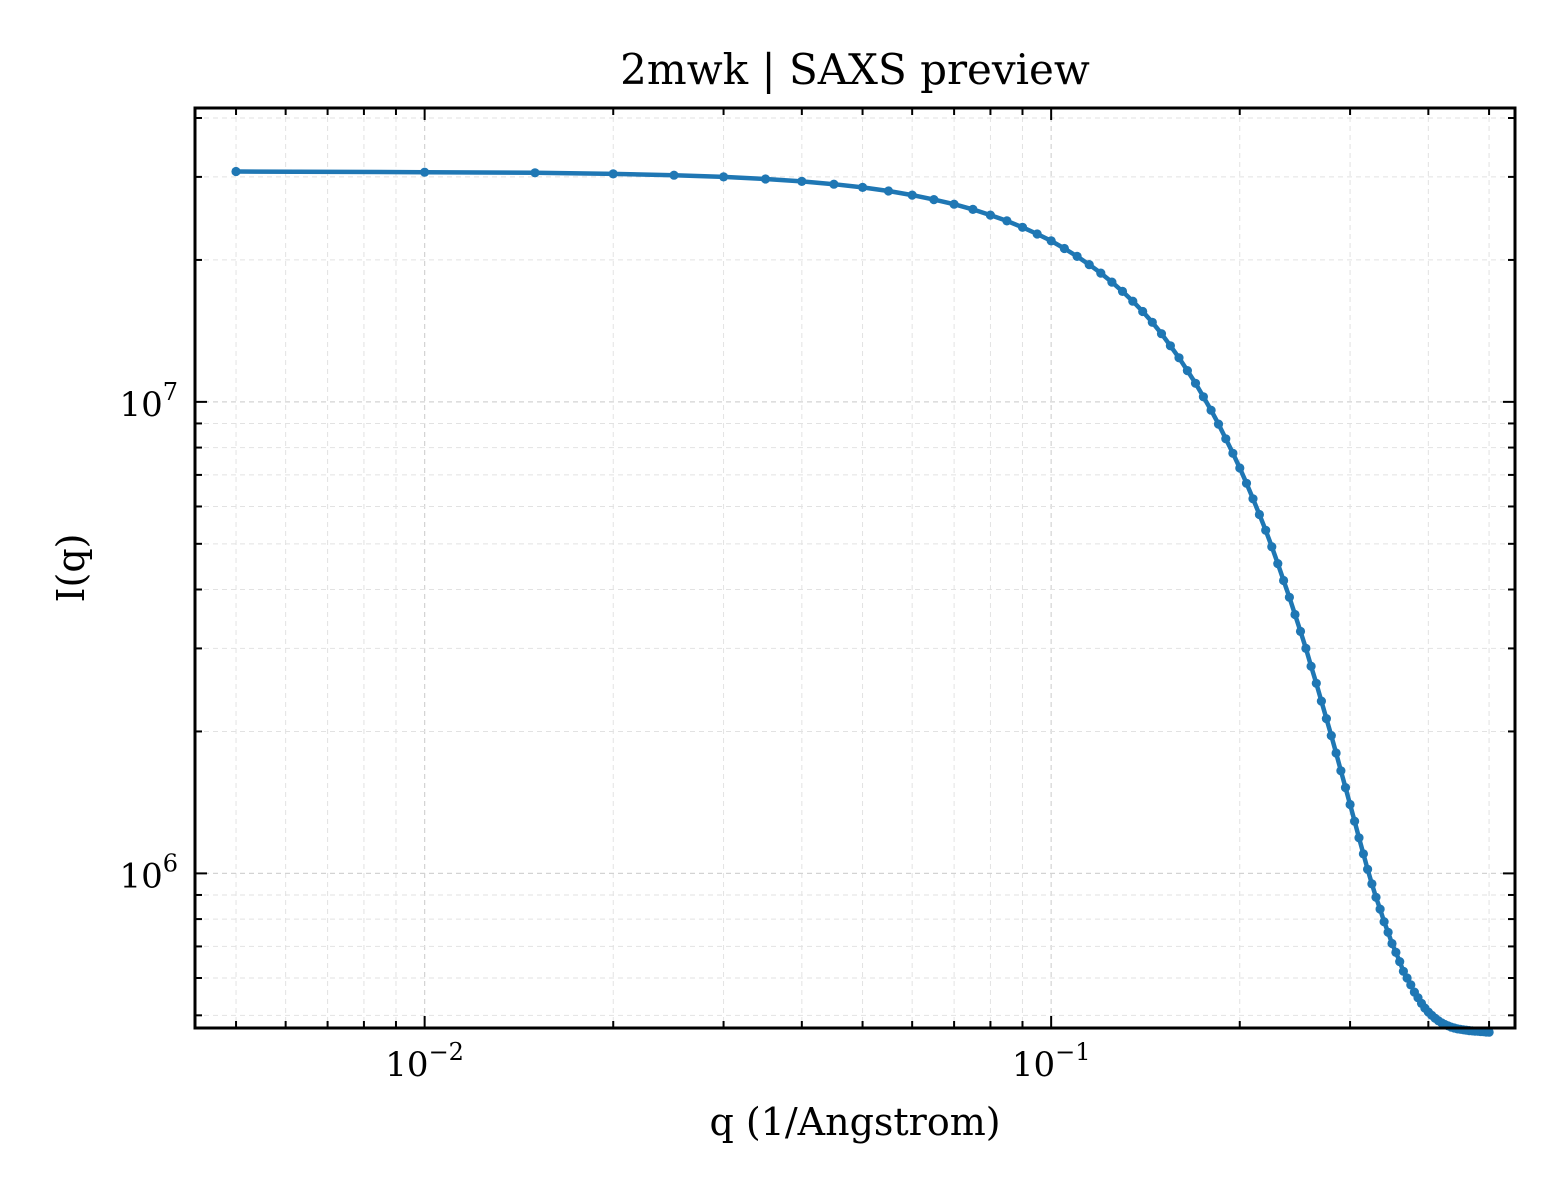 The image size is (1560, 1200). What do you see at coordinates (855, 69) in the screenshot?
I see `chart-title: 2mwk | SAXS preview` at bounding box center [855, 69].